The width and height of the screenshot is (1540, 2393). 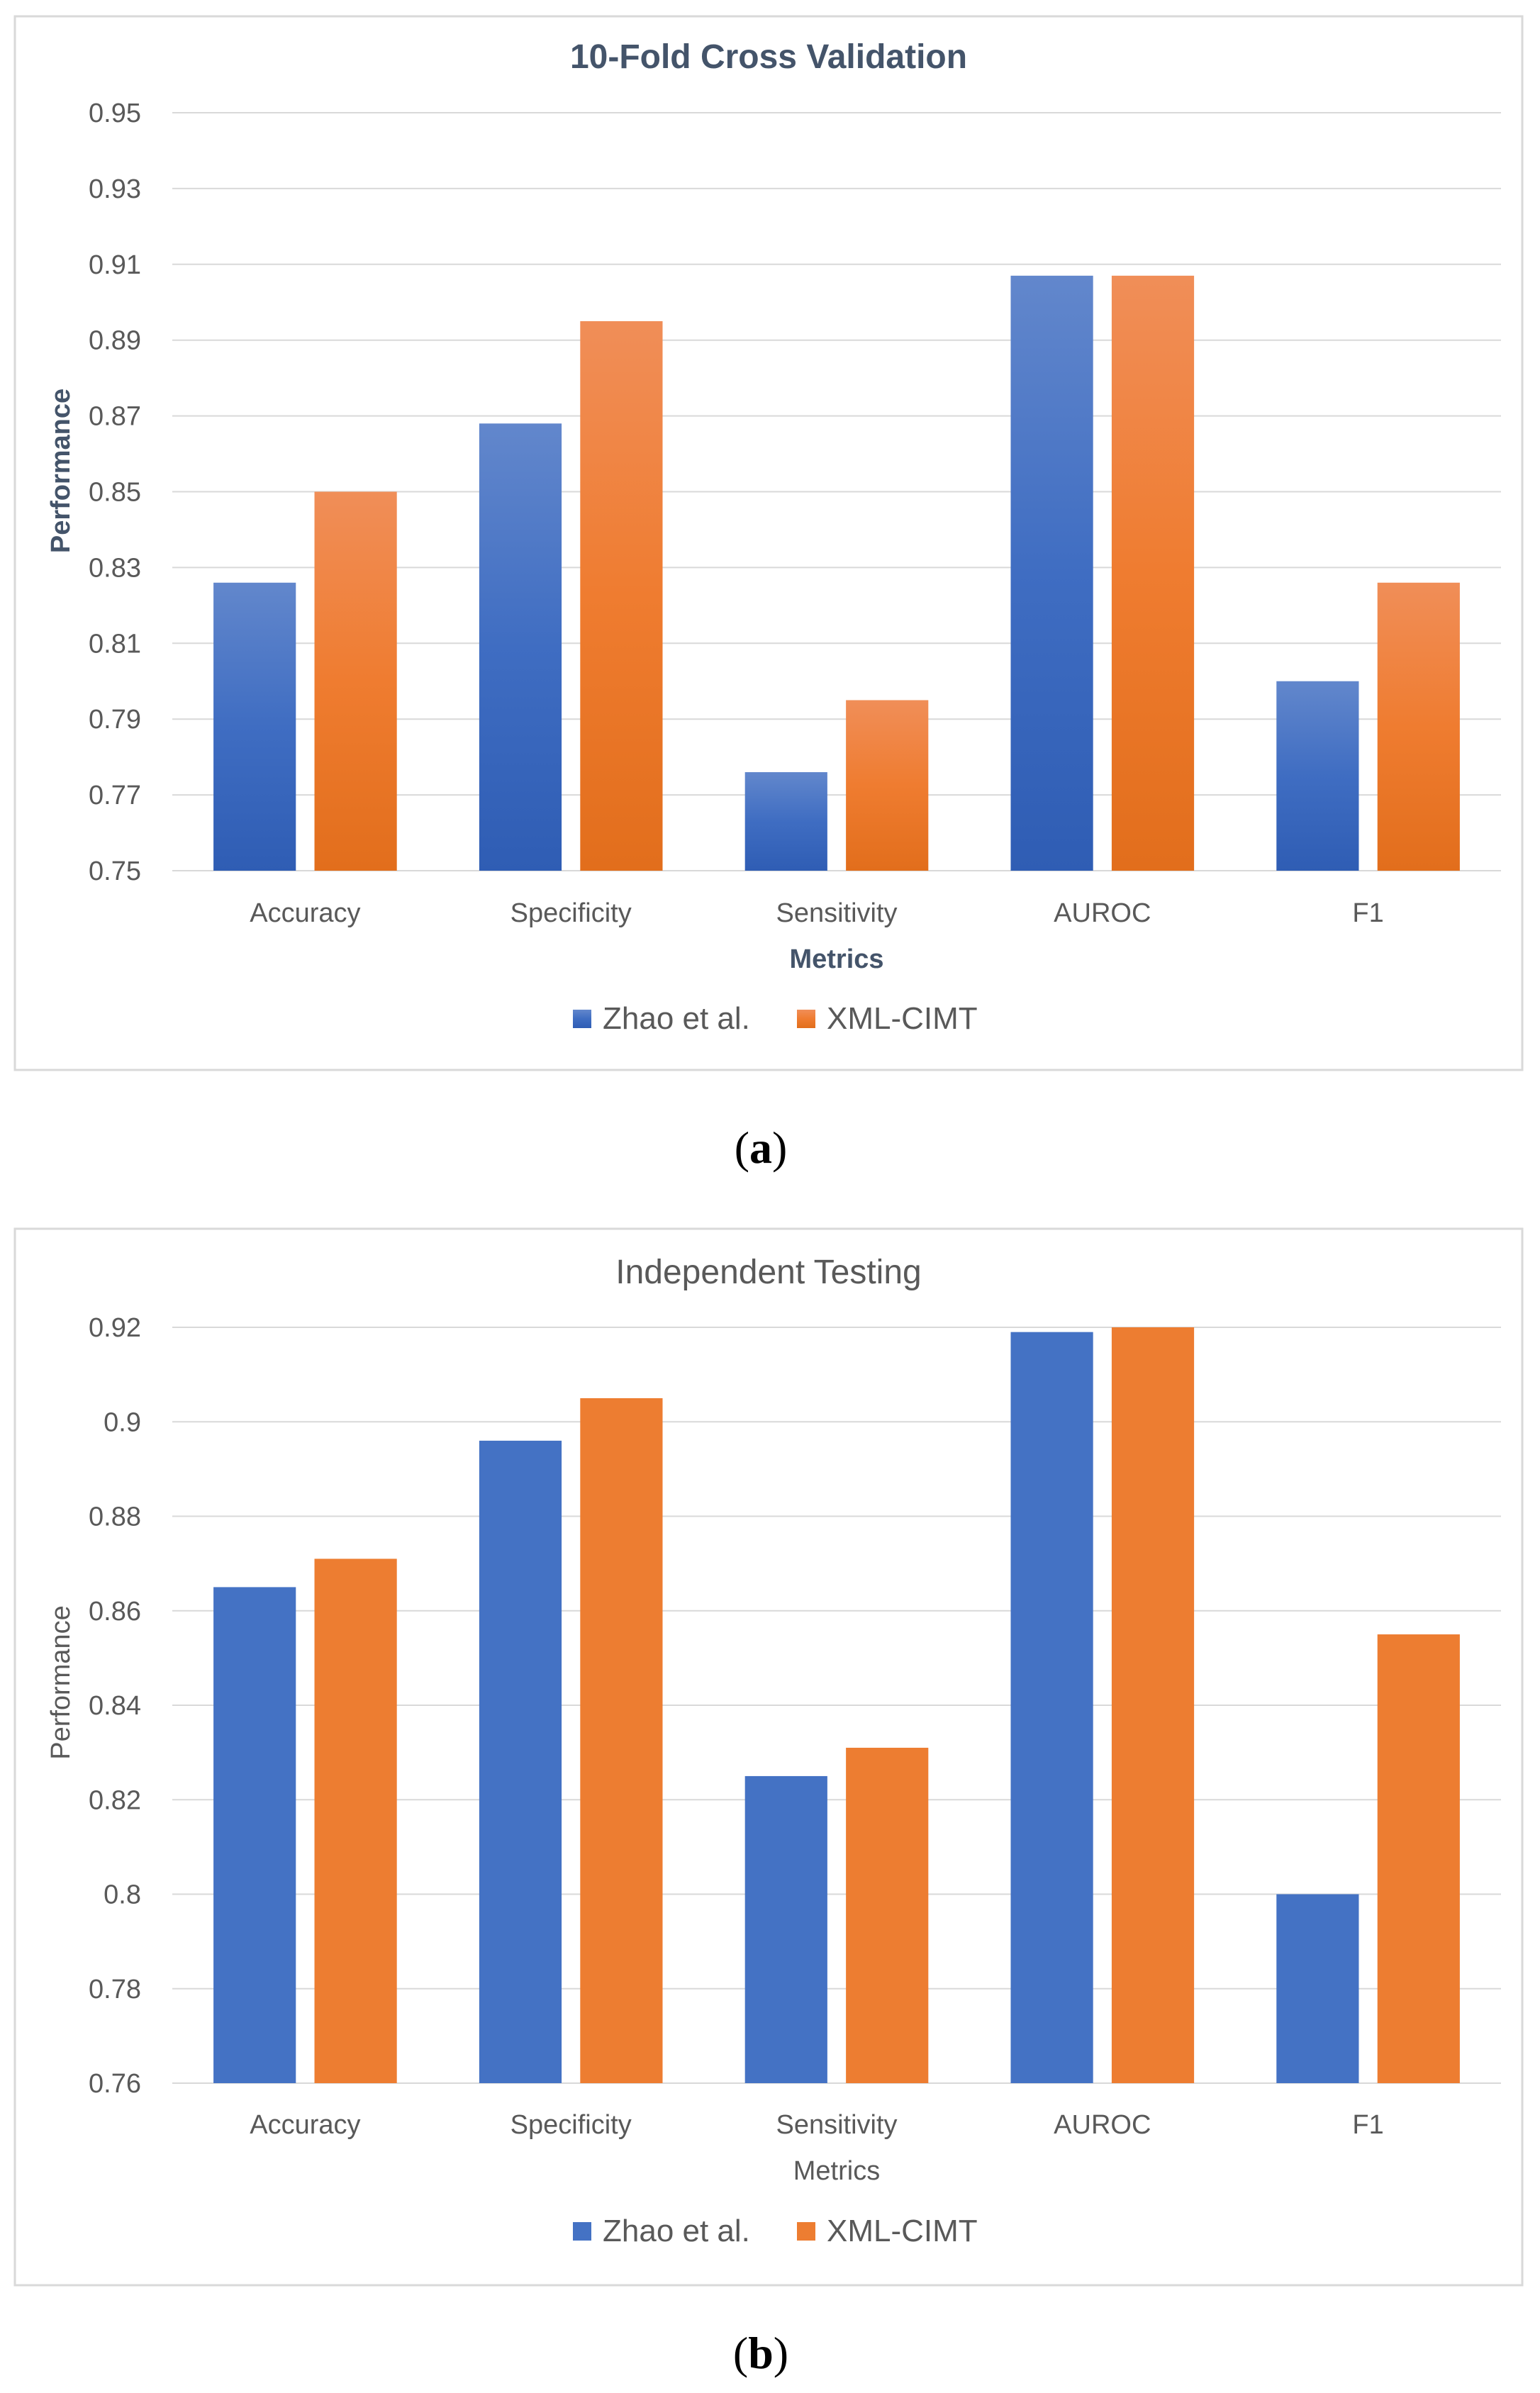 I want to click on y-tick-label: 0.77, so click(x=115, y=795).